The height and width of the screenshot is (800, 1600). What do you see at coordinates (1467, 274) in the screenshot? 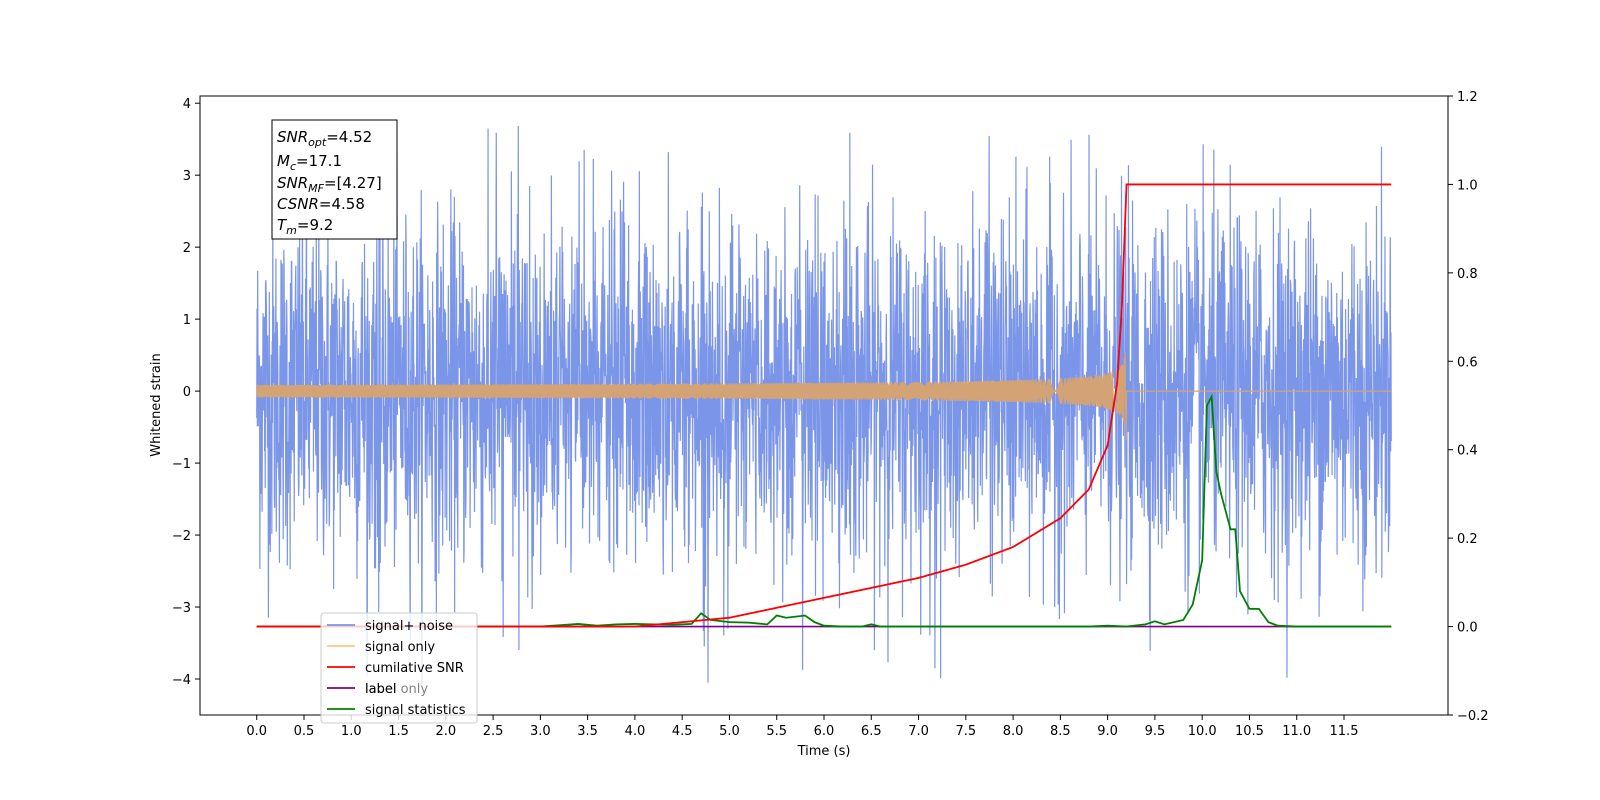
I see `right-y-tick-label: 0.8` at bounding box center [1467, 274].